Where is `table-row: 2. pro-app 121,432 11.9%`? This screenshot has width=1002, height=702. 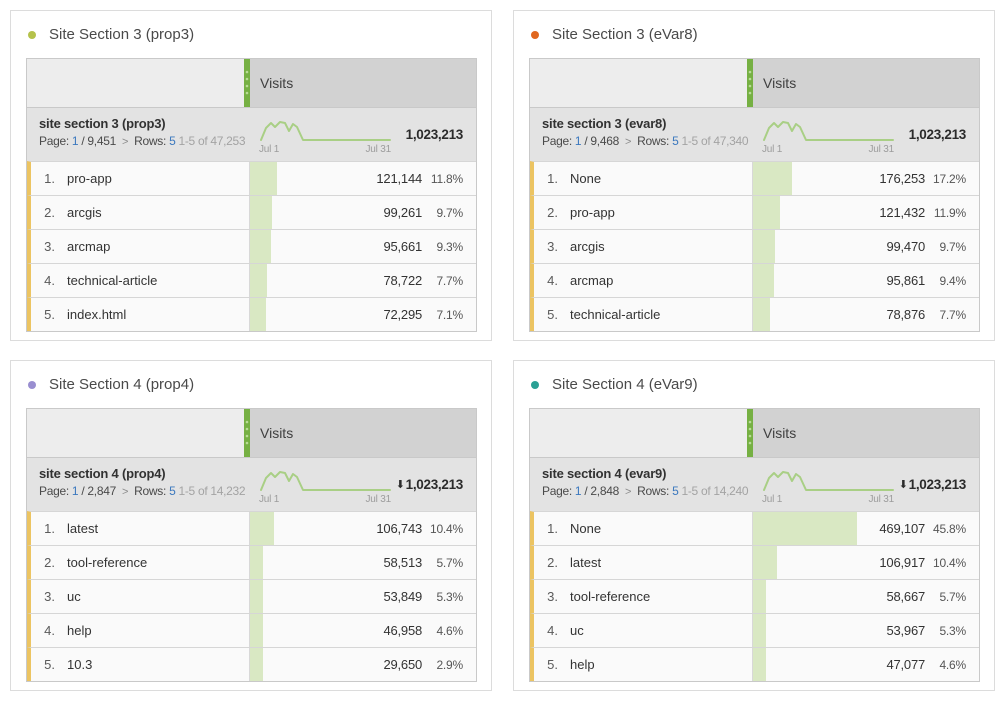
table-row: 2. pro-app 121,432 11.9% is located at coordinates (754, 212).